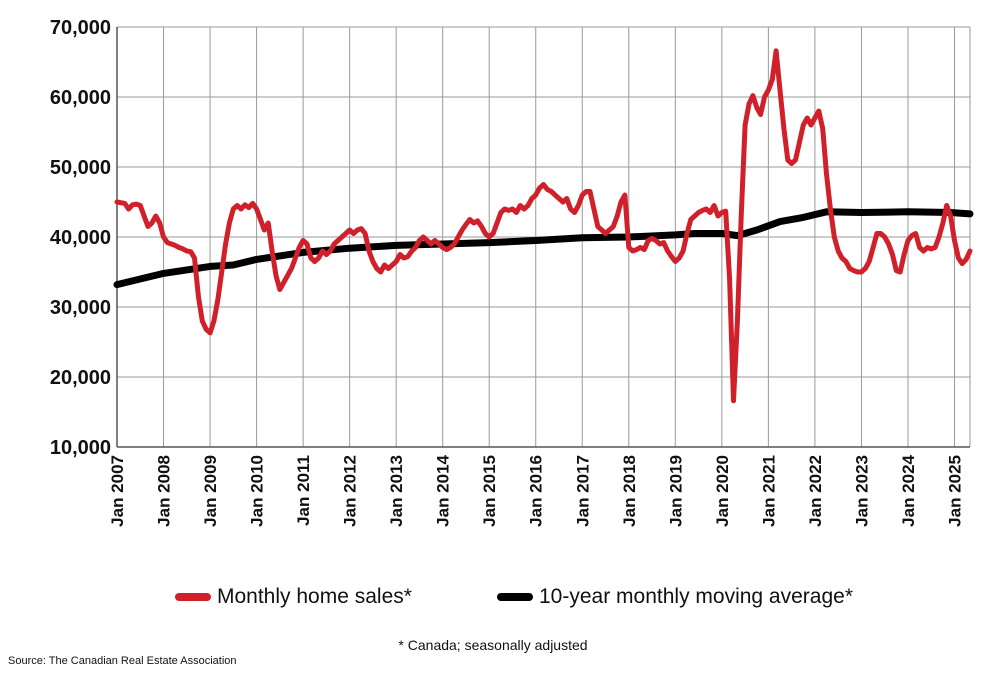 The image size is (986, 675). Describe the element at coordinates (396, 491) in the screenshot. I see `x-tick-label: Jan 2013` at that location.